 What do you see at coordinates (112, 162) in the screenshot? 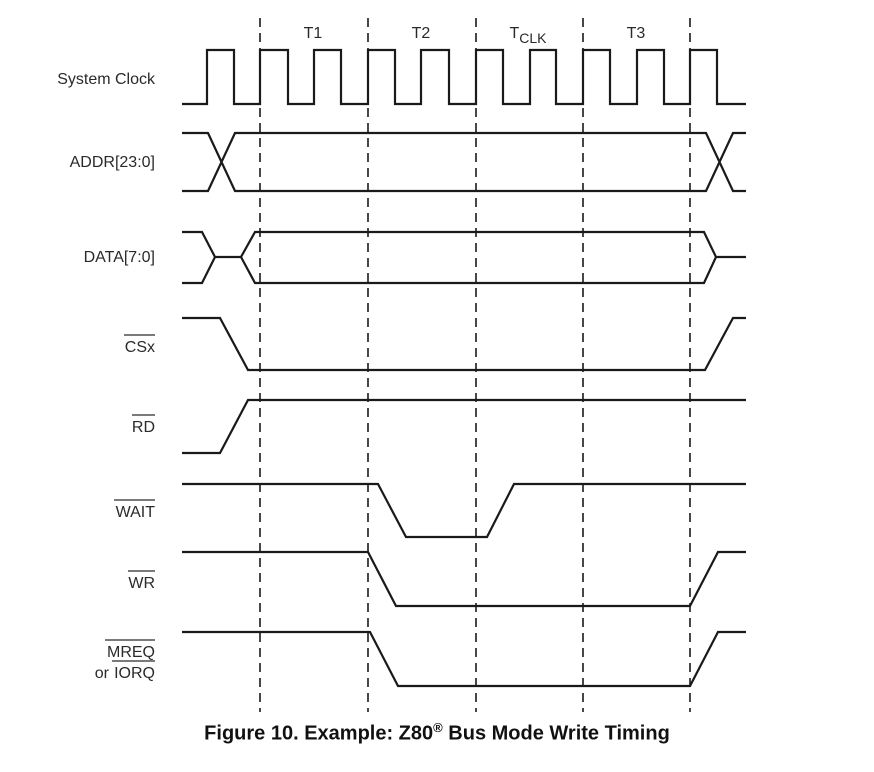
I see `signal-label-addr: ADDR[23:0]` at bounding box center [112, 162].